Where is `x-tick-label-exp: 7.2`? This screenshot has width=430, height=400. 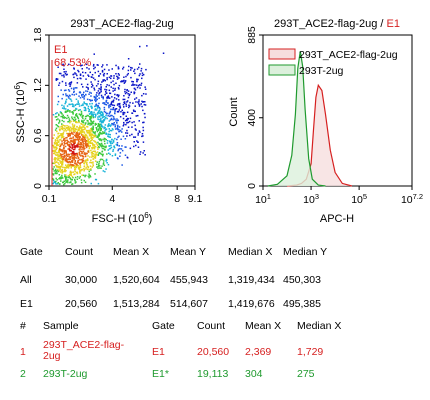
x-tick-label-exp: 7.2 is located at coordinates (418, 196).